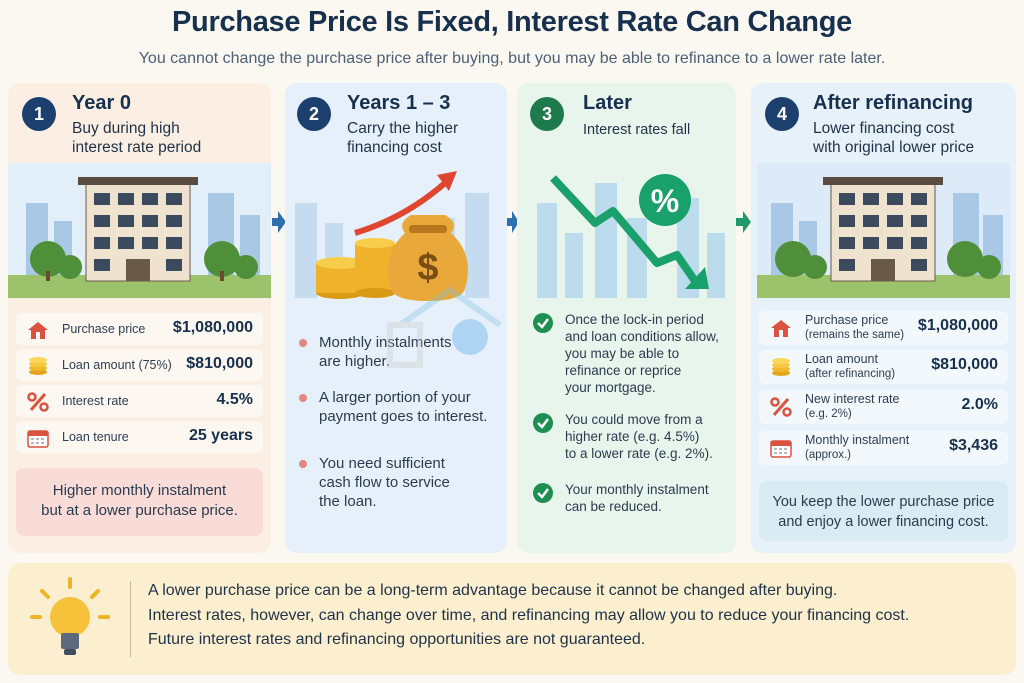 The height and width of the screenshot is (683, 1024). I want to click on falling-rate-illustration: %, so click(631, 236).